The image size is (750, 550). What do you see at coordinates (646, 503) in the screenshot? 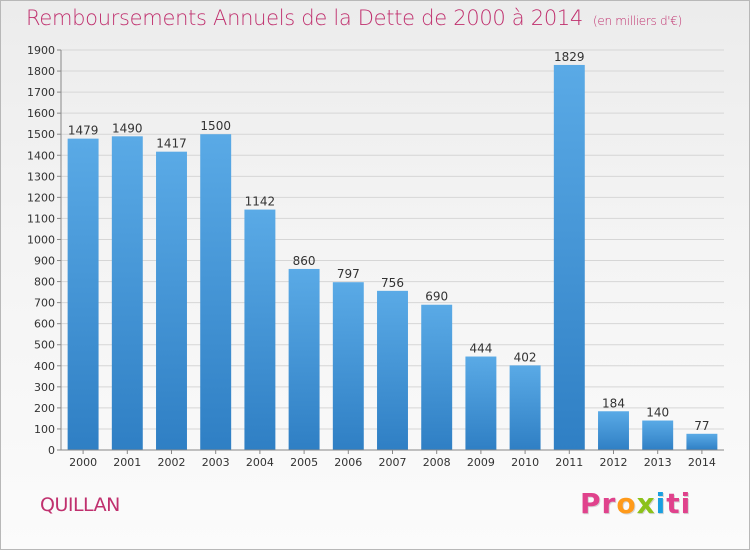
I see `logo-part-2: x` at bounding box center [646, 503].